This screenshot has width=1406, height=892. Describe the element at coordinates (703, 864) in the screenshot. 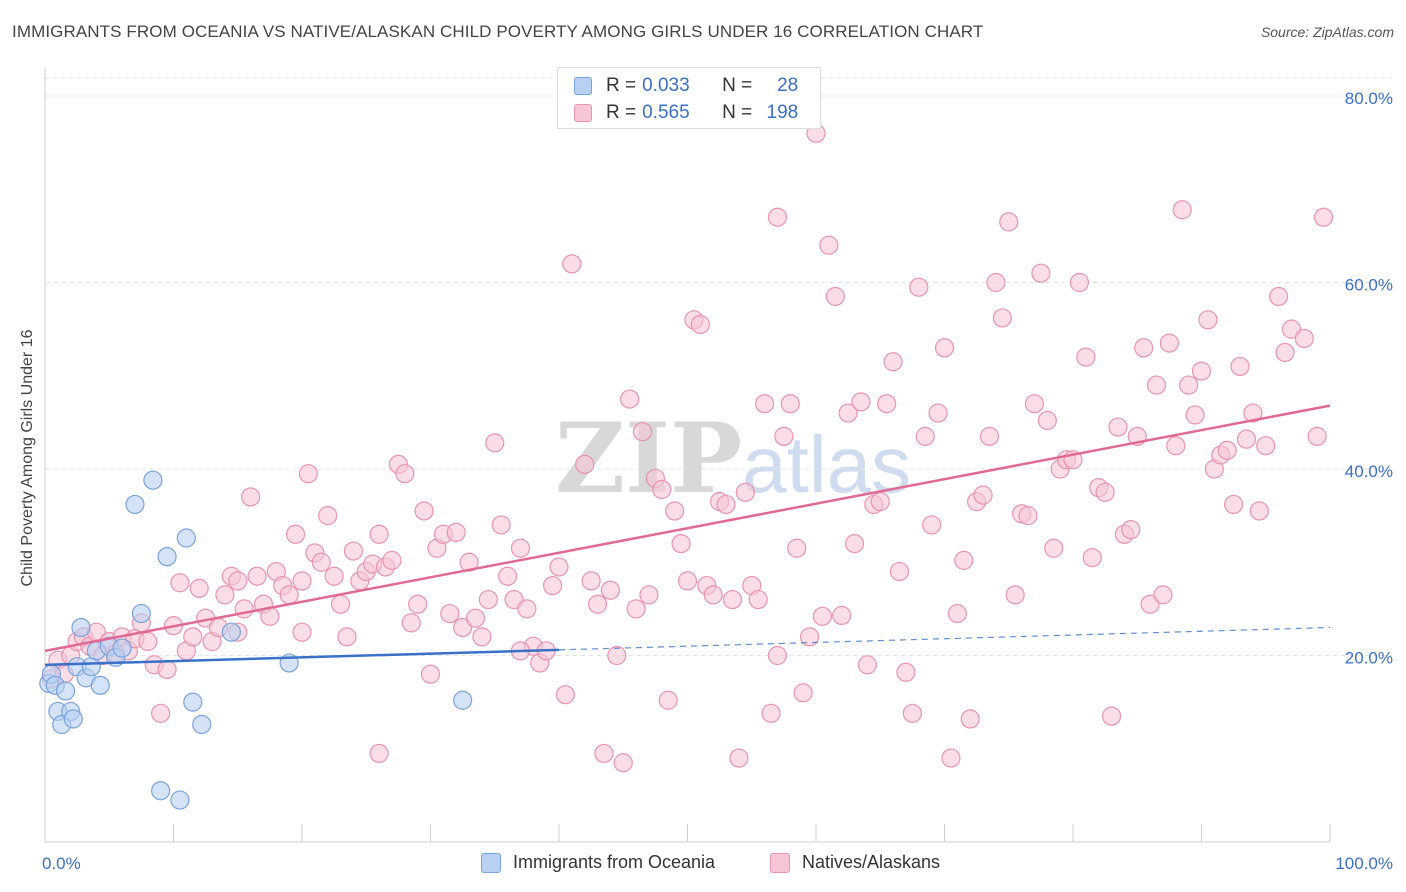

I see `legend-series: Immigrants from Oceania Natives/Alaskans` at that location.